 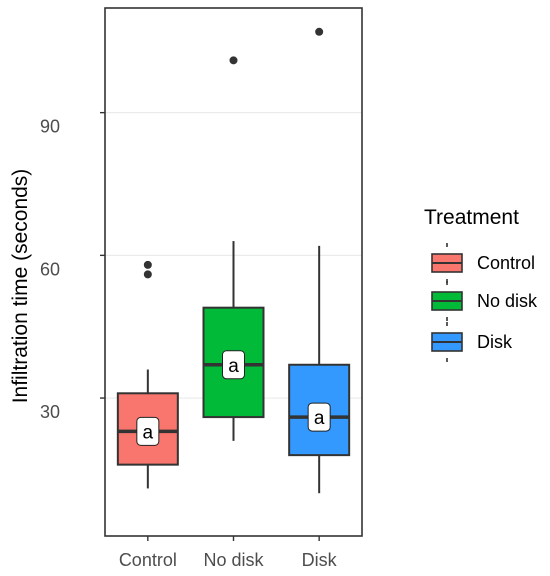 What do you see at coordinates (147, 374) in the screenshot?
I see `boxplot-0: a` at bounding box center [147, 374].